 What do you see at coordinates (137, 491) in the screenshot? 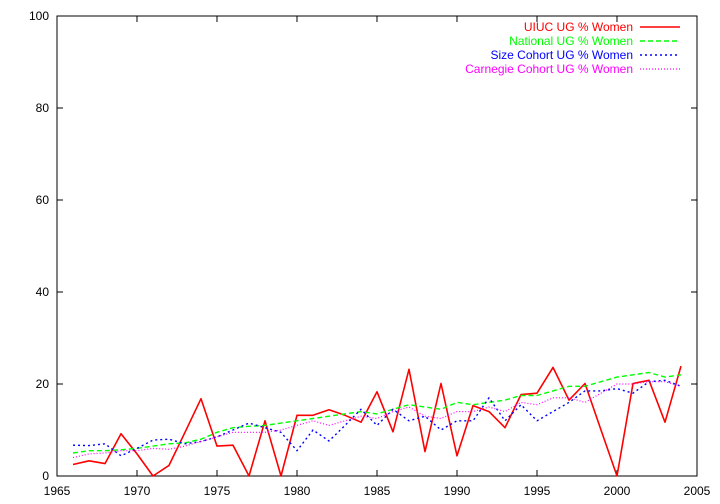
I see `x-tick-label: 1970` at bounding box center [137, 491].